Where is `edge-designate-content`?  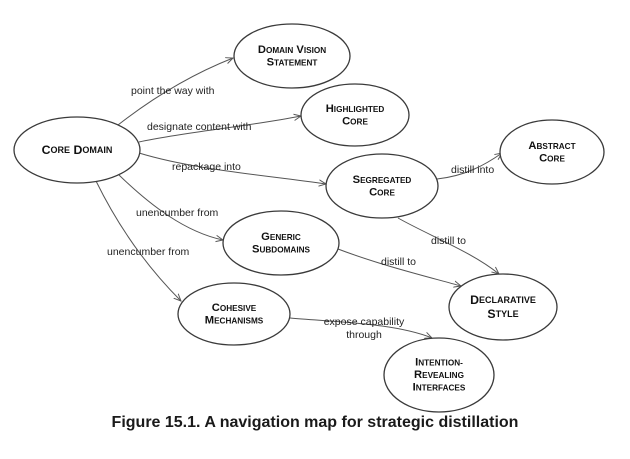 edge-designate-content is located at coordinates (219, 129).